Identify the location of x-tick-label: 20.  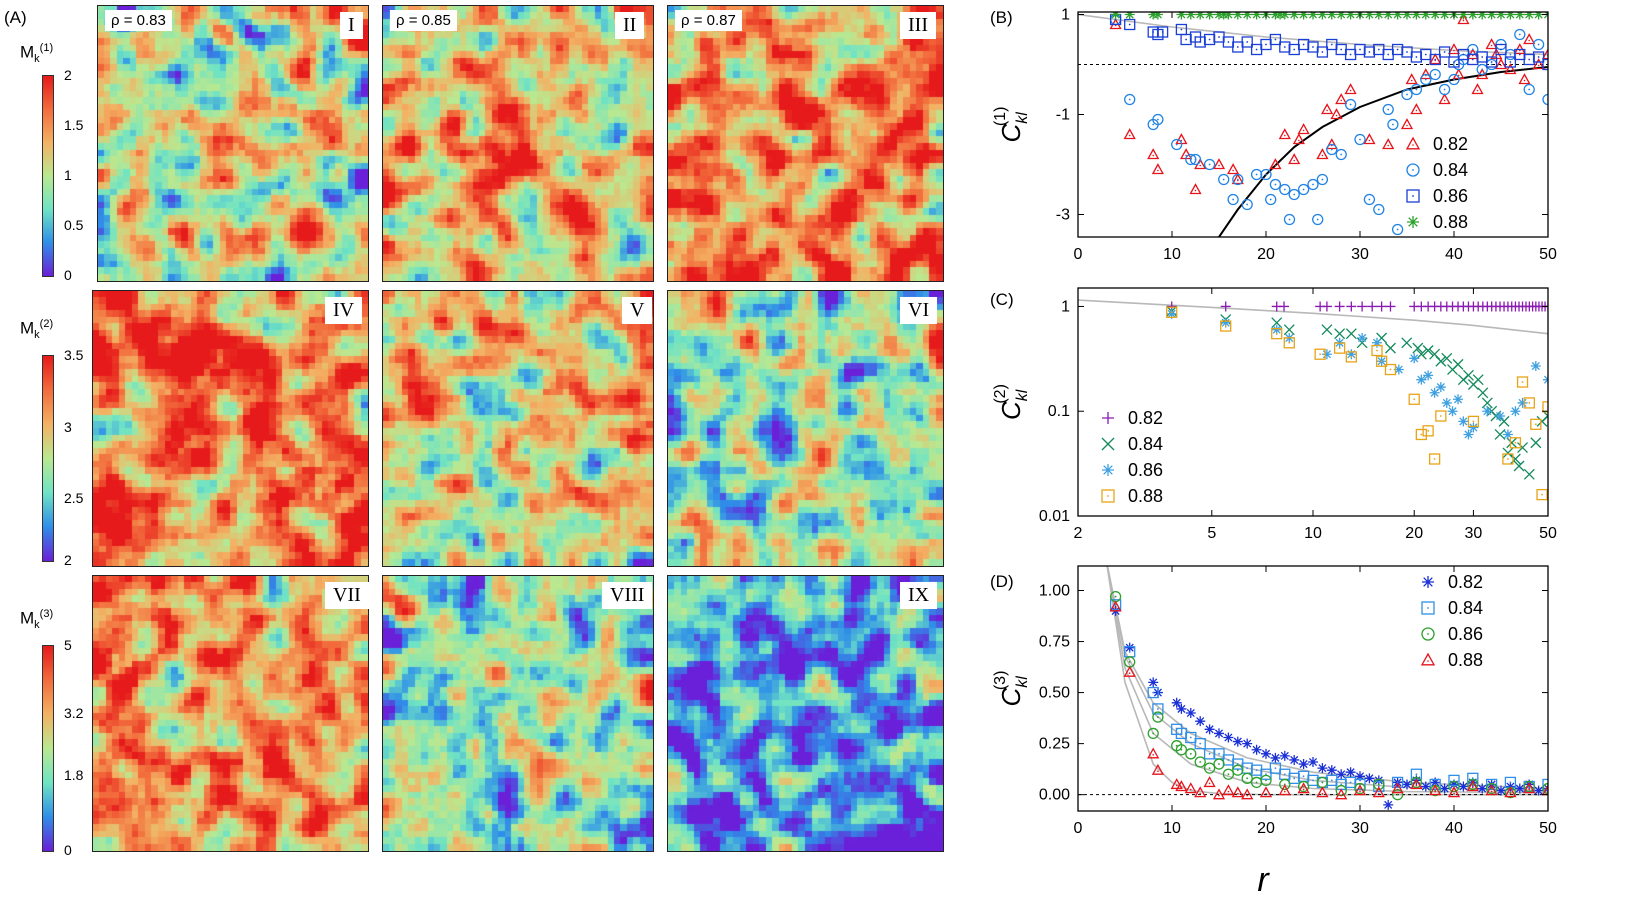
(1414, 533).